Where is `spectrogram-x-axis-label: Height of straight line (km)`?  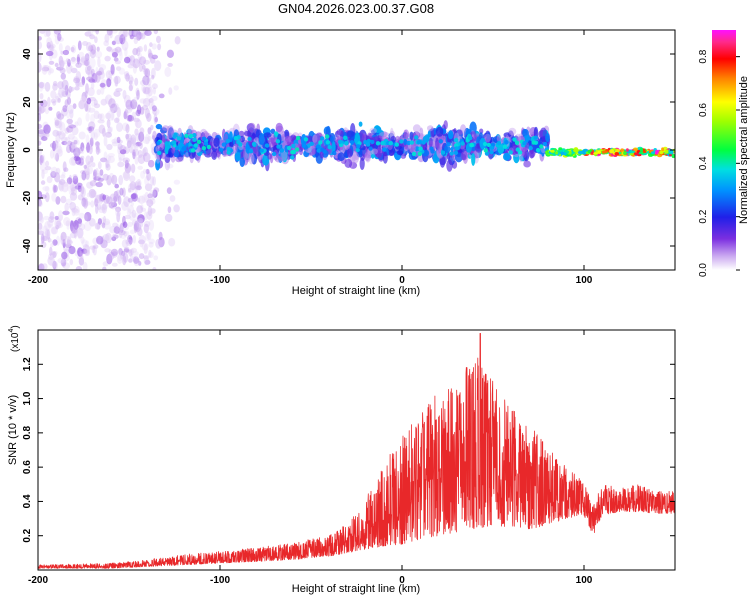
spectrogram-x-axis-label: Height of straight line (km) is located at coordinates (356, 291).